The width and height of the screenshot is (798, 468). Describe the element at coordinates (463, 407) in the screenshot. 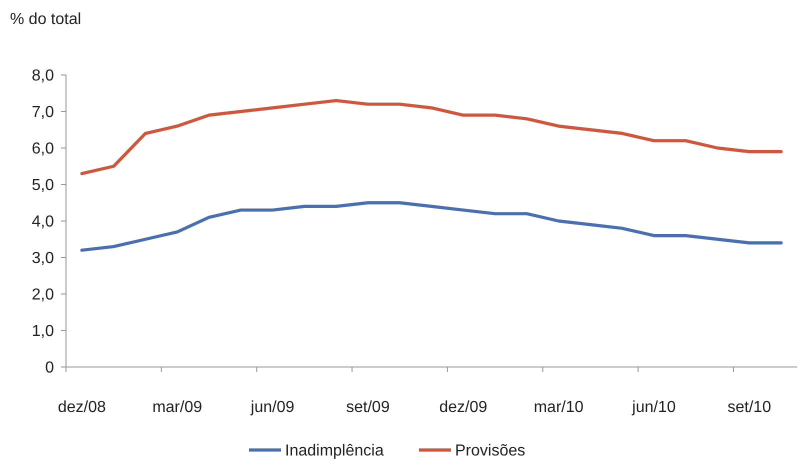

I see `x-tick-label: dez/09` at that location.